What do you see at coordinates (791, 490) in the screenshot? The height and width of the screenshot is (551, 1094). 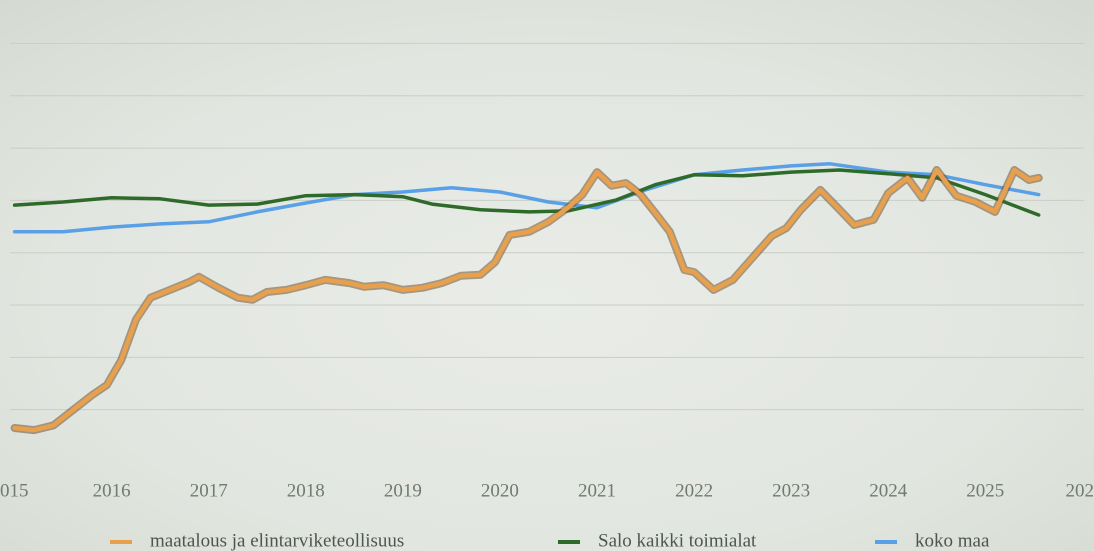 I see `x-tick-label: 2023` at bounding box center [791, 490].